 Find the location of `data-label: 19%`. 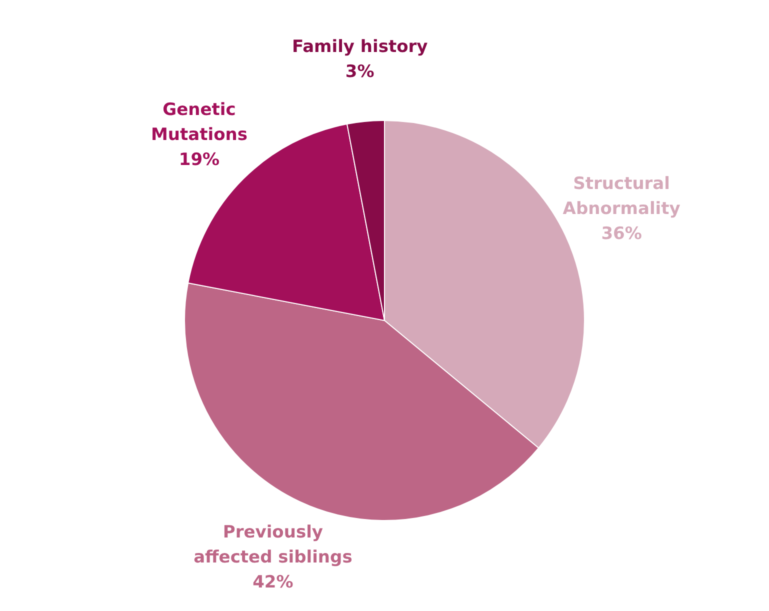

data-label: 19% is located at coordinates (199, 160).